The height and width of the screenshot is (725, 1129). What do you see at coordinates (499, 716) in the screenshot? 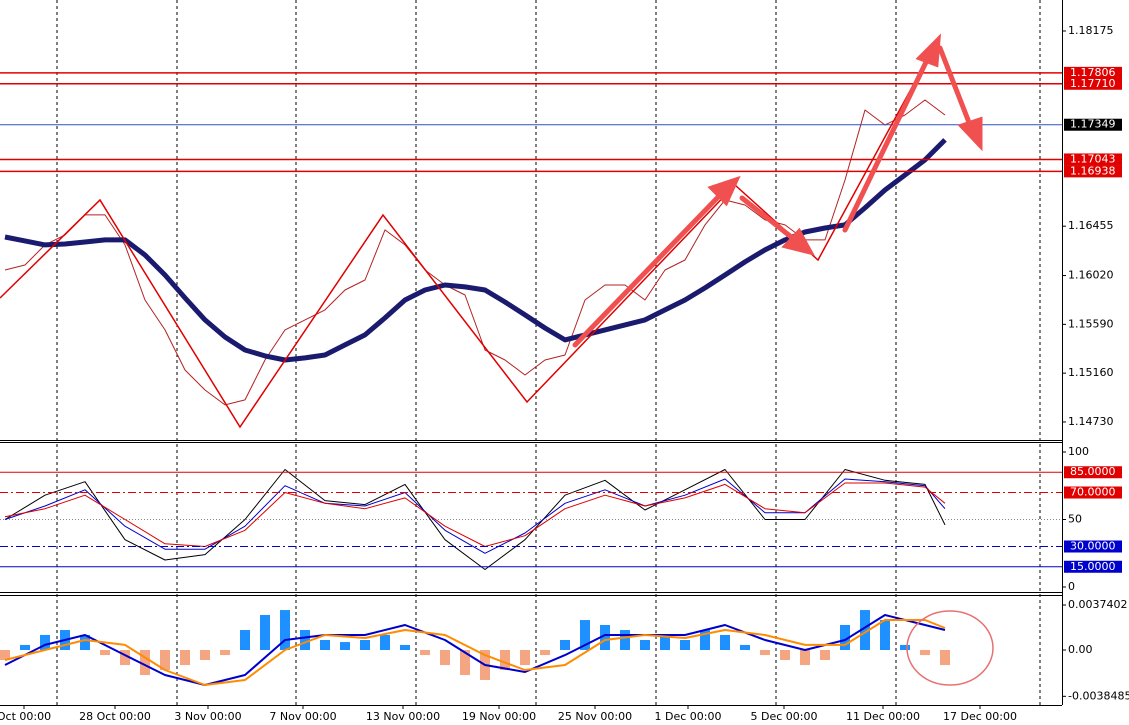
I see `x-tick-label: 19 Nov 00:00` at bounding box center [499, 716].